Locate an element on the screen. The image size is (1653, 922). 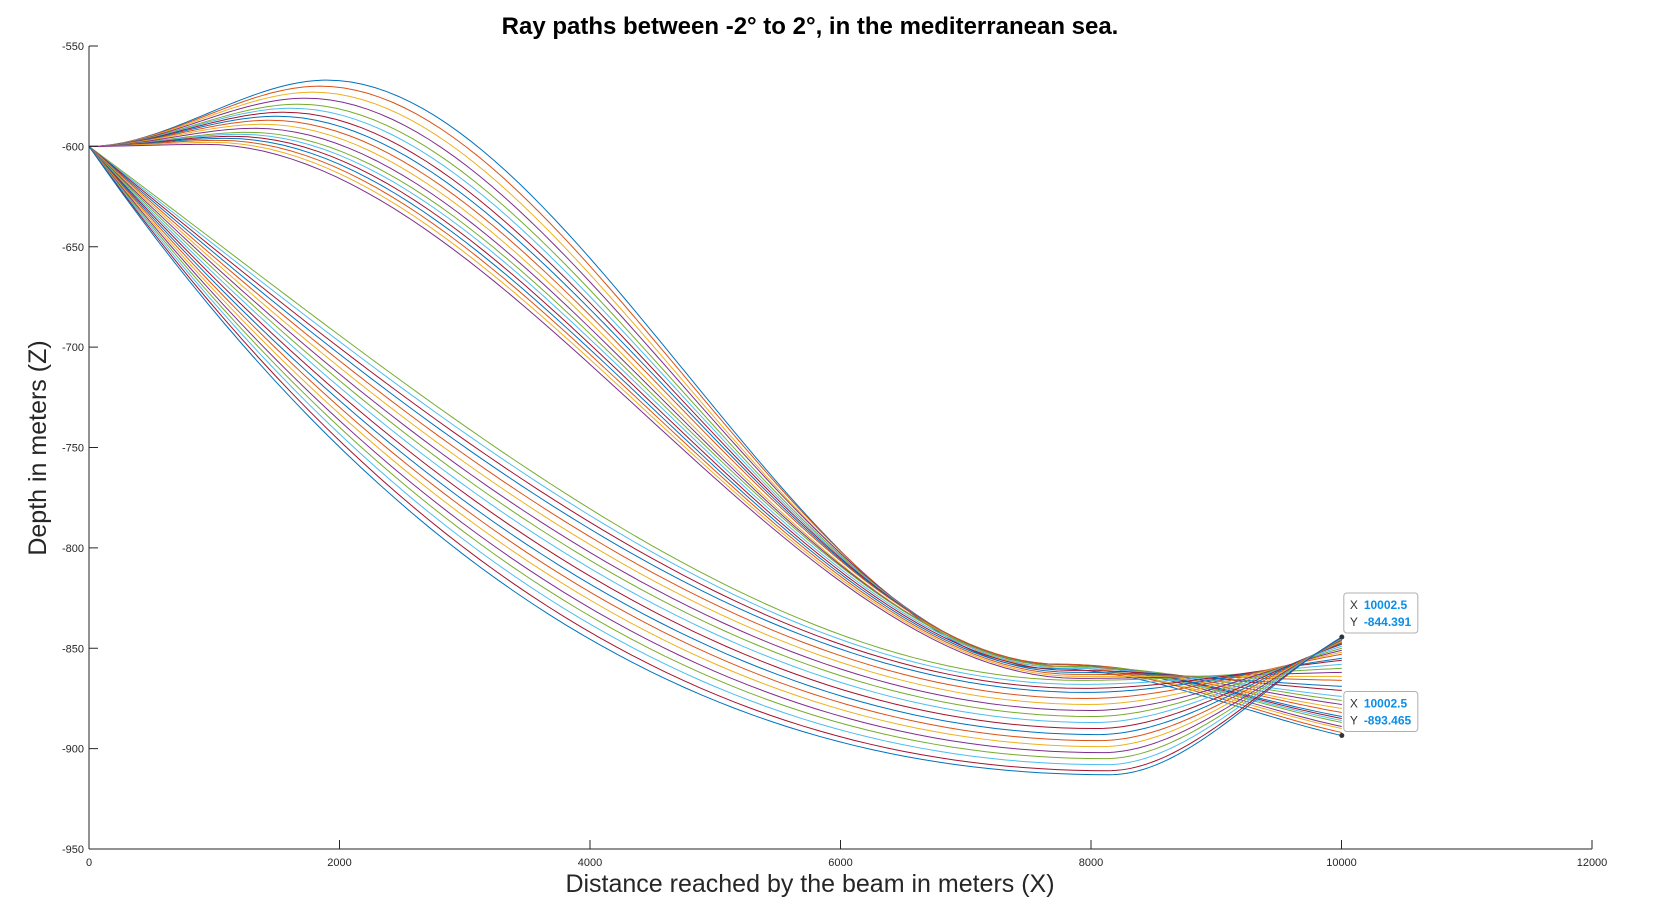
x-tick-label: 8000 is located at coordinates (1091, 863).